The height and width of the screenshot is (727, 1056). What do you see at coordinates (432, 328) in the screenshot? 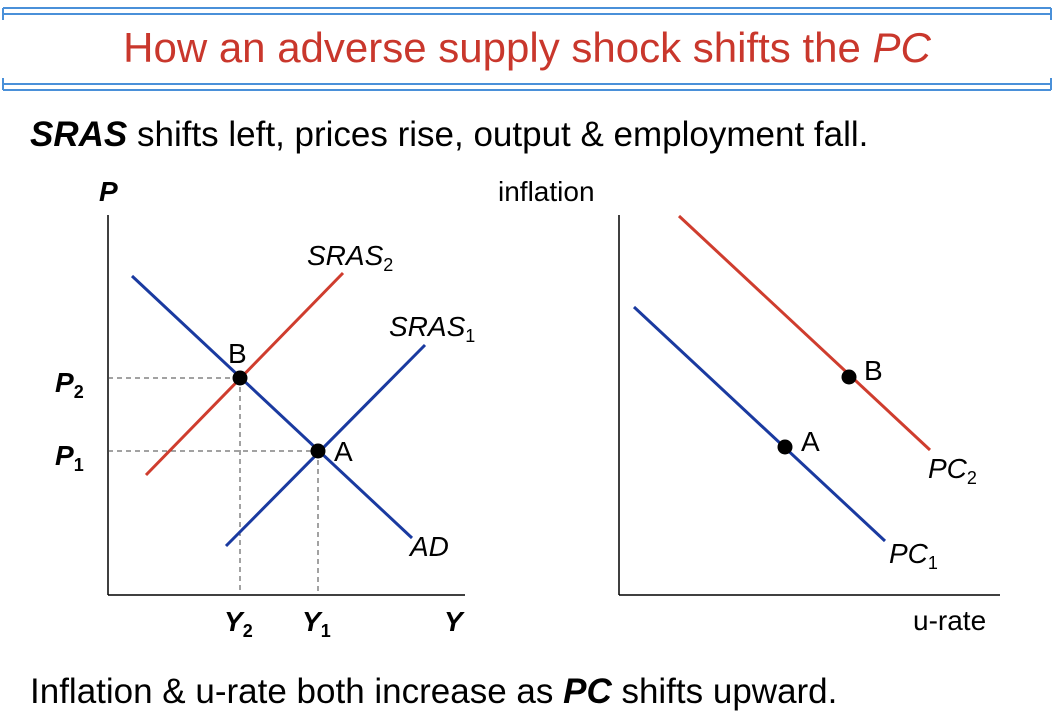
I see `sras1-label: SRAS1` at bounding box center [432, 328].